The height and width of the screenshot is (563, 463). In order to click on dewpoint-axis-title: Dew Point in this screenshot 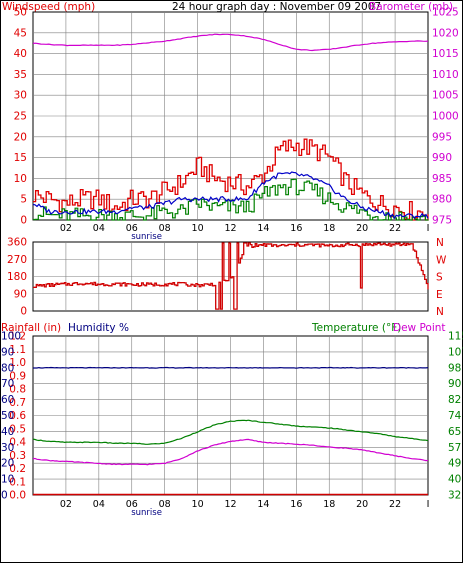, I will do `click(419, 328)`.